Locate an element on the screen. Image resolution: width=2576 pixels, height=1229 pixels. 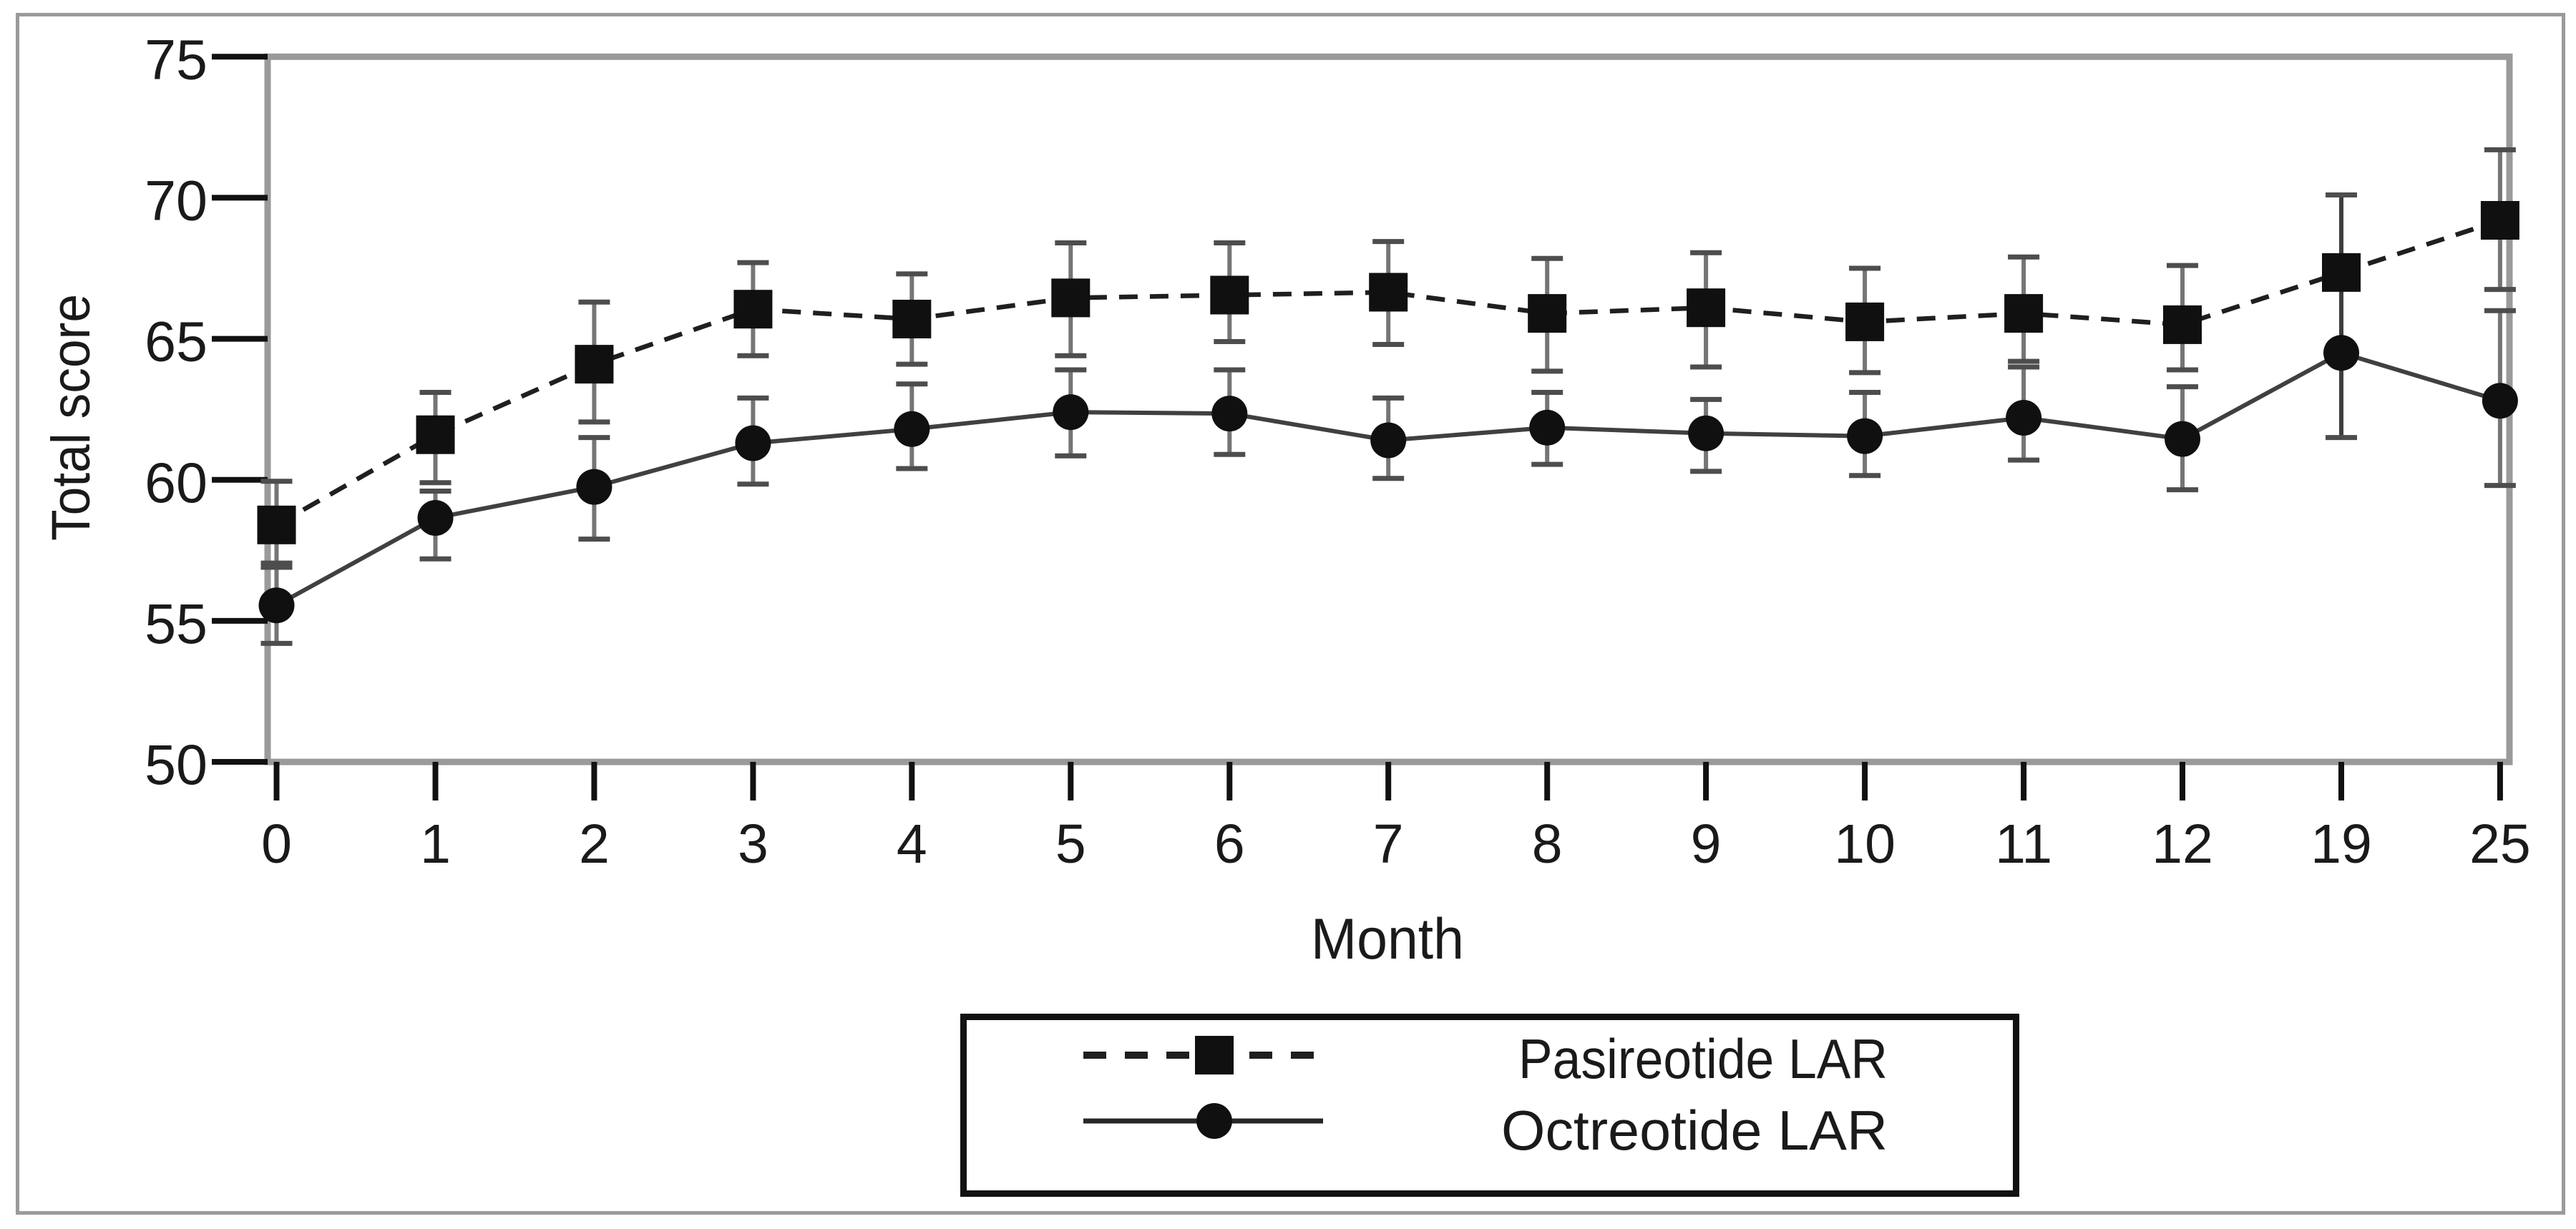
svg-text: Octreotide LAR is located at coordinates (1694, 1130).